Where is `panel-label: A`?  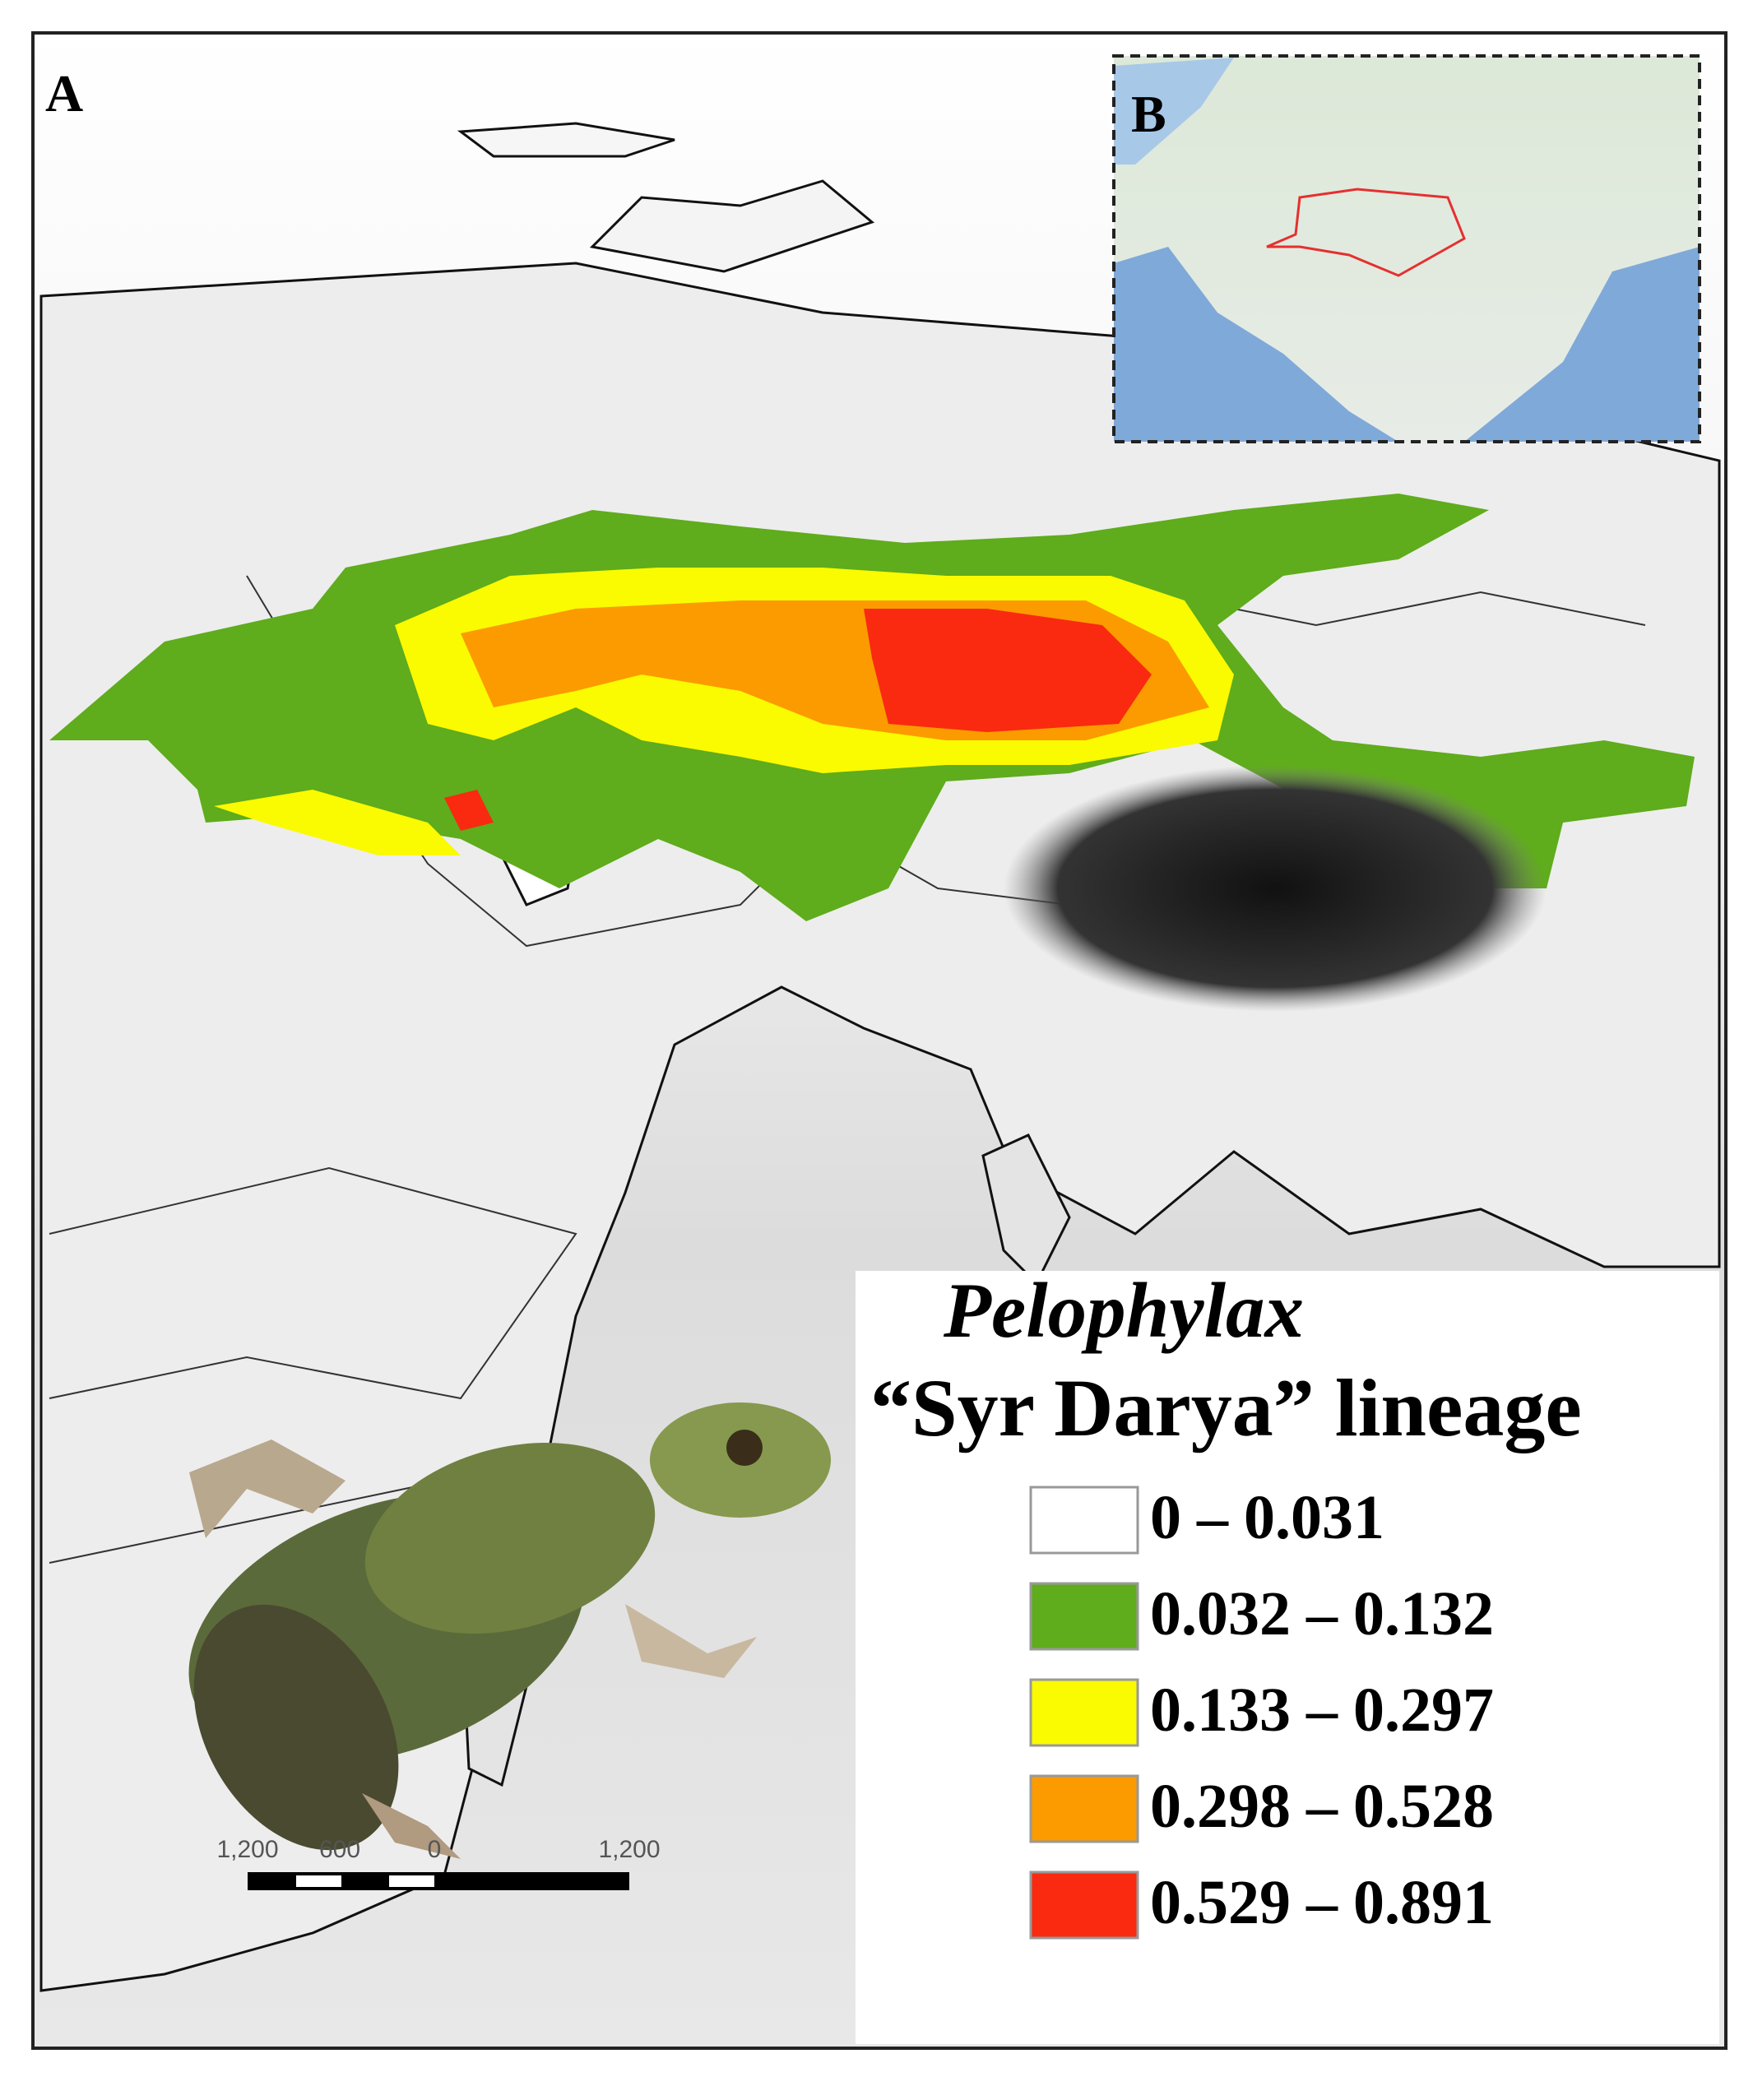 panel-label: A is located at coordinates (64, 94).